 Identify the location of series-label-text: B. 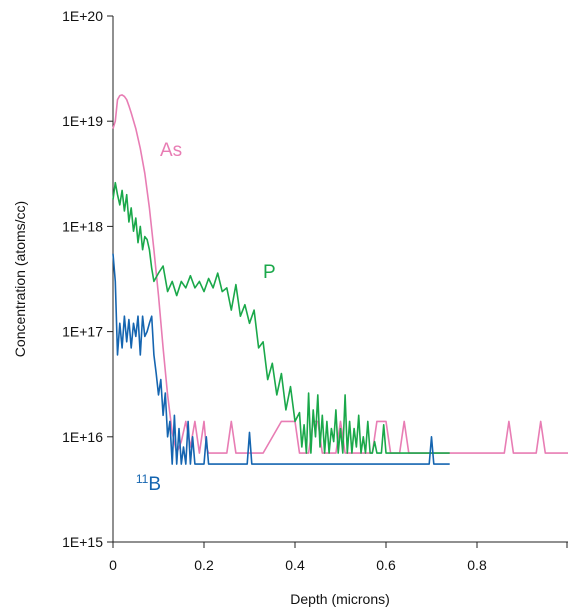
(154, 484).